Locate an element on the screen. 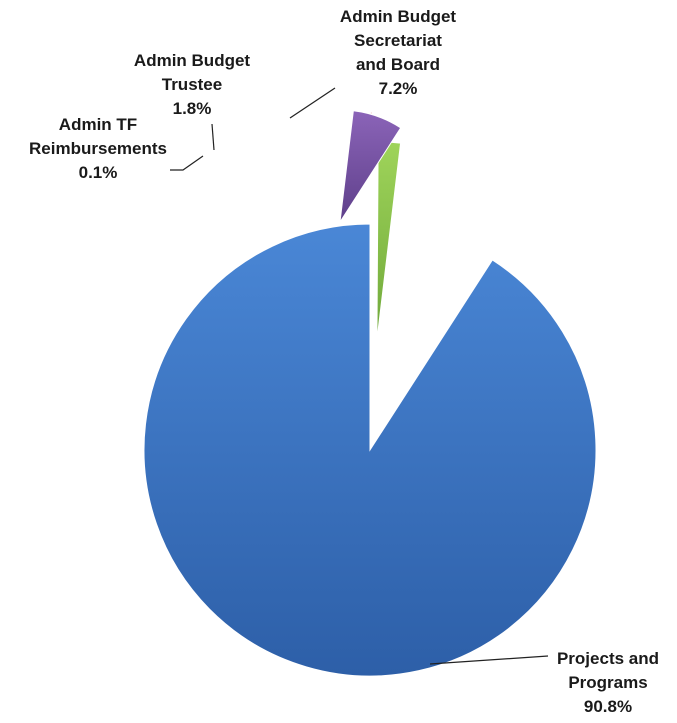  leader-line-admin-budget-secretariat-and-board is located at coordinates (312, 103).